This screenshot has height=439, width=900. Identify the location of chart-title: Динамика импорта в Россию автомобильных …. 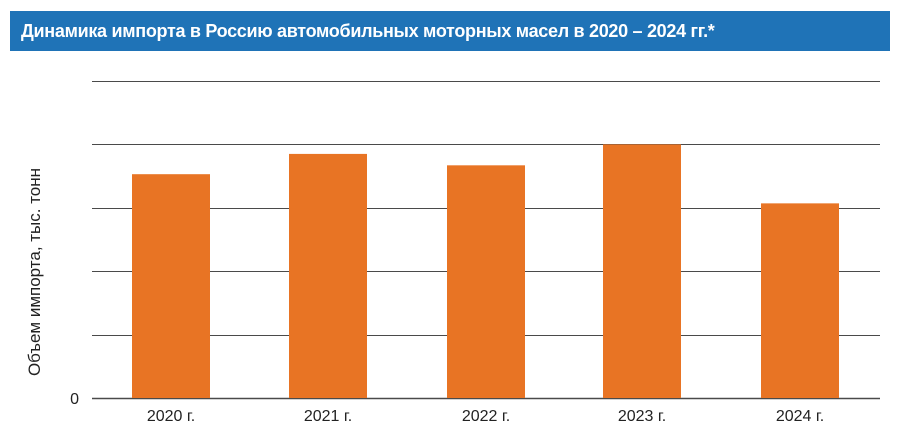
(368, 30).